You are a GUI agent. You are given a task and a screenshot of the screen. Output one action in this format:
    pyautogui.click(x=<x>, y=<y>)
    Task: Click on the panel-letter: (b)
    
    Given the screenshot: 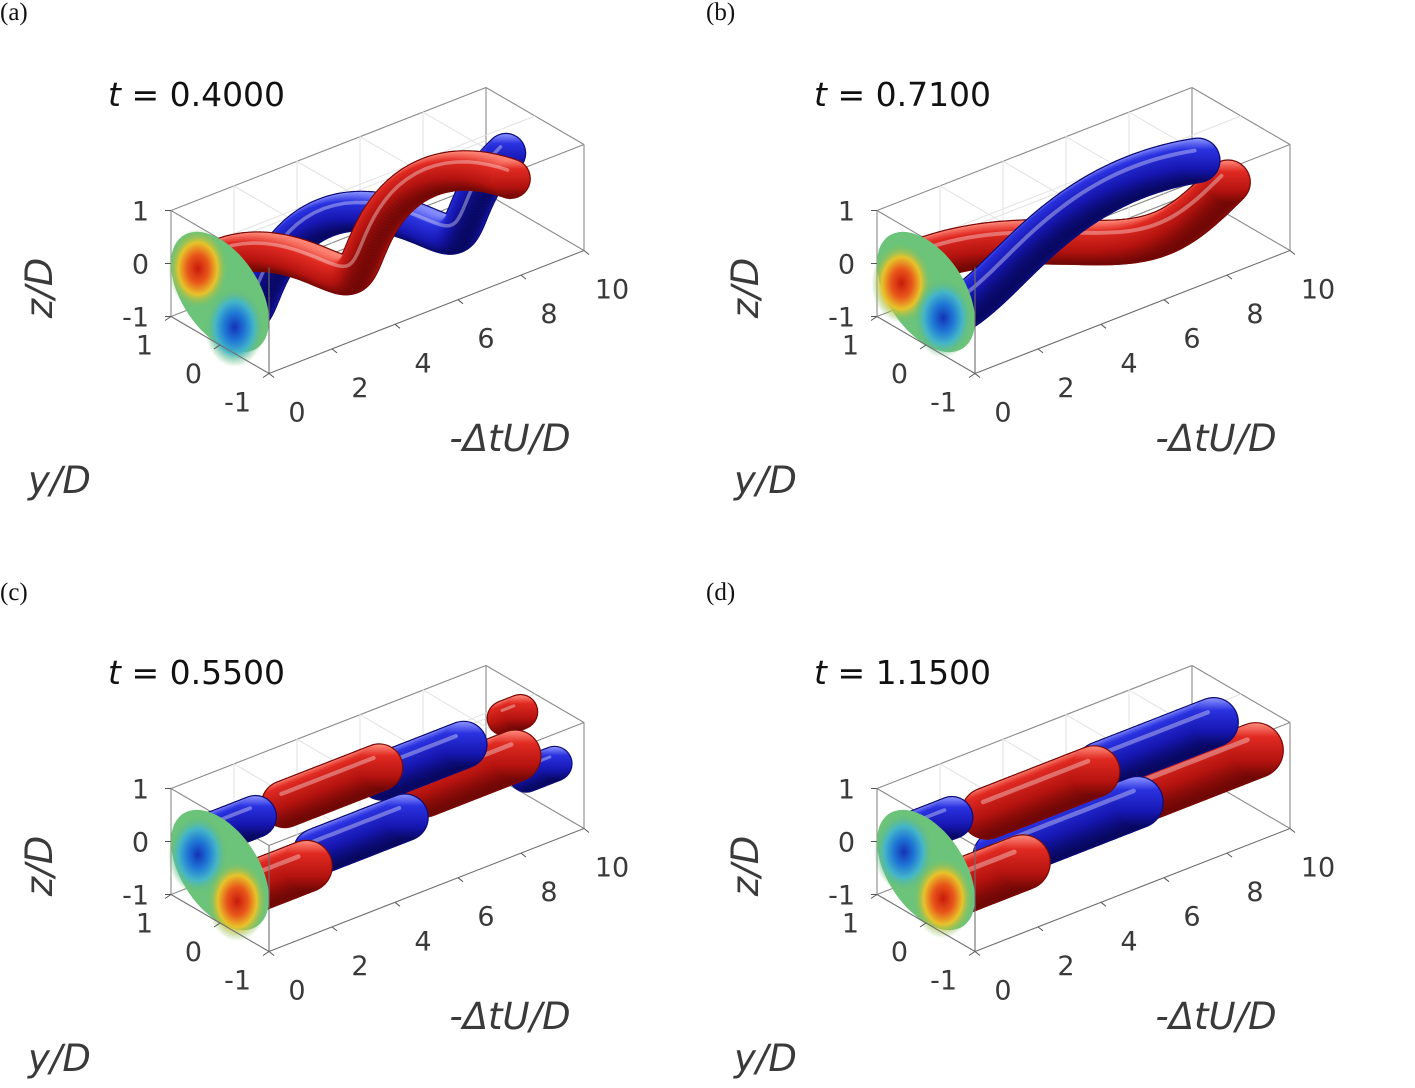 What is the action you would take?
    pyautogui.click(x=720, y=13)
    